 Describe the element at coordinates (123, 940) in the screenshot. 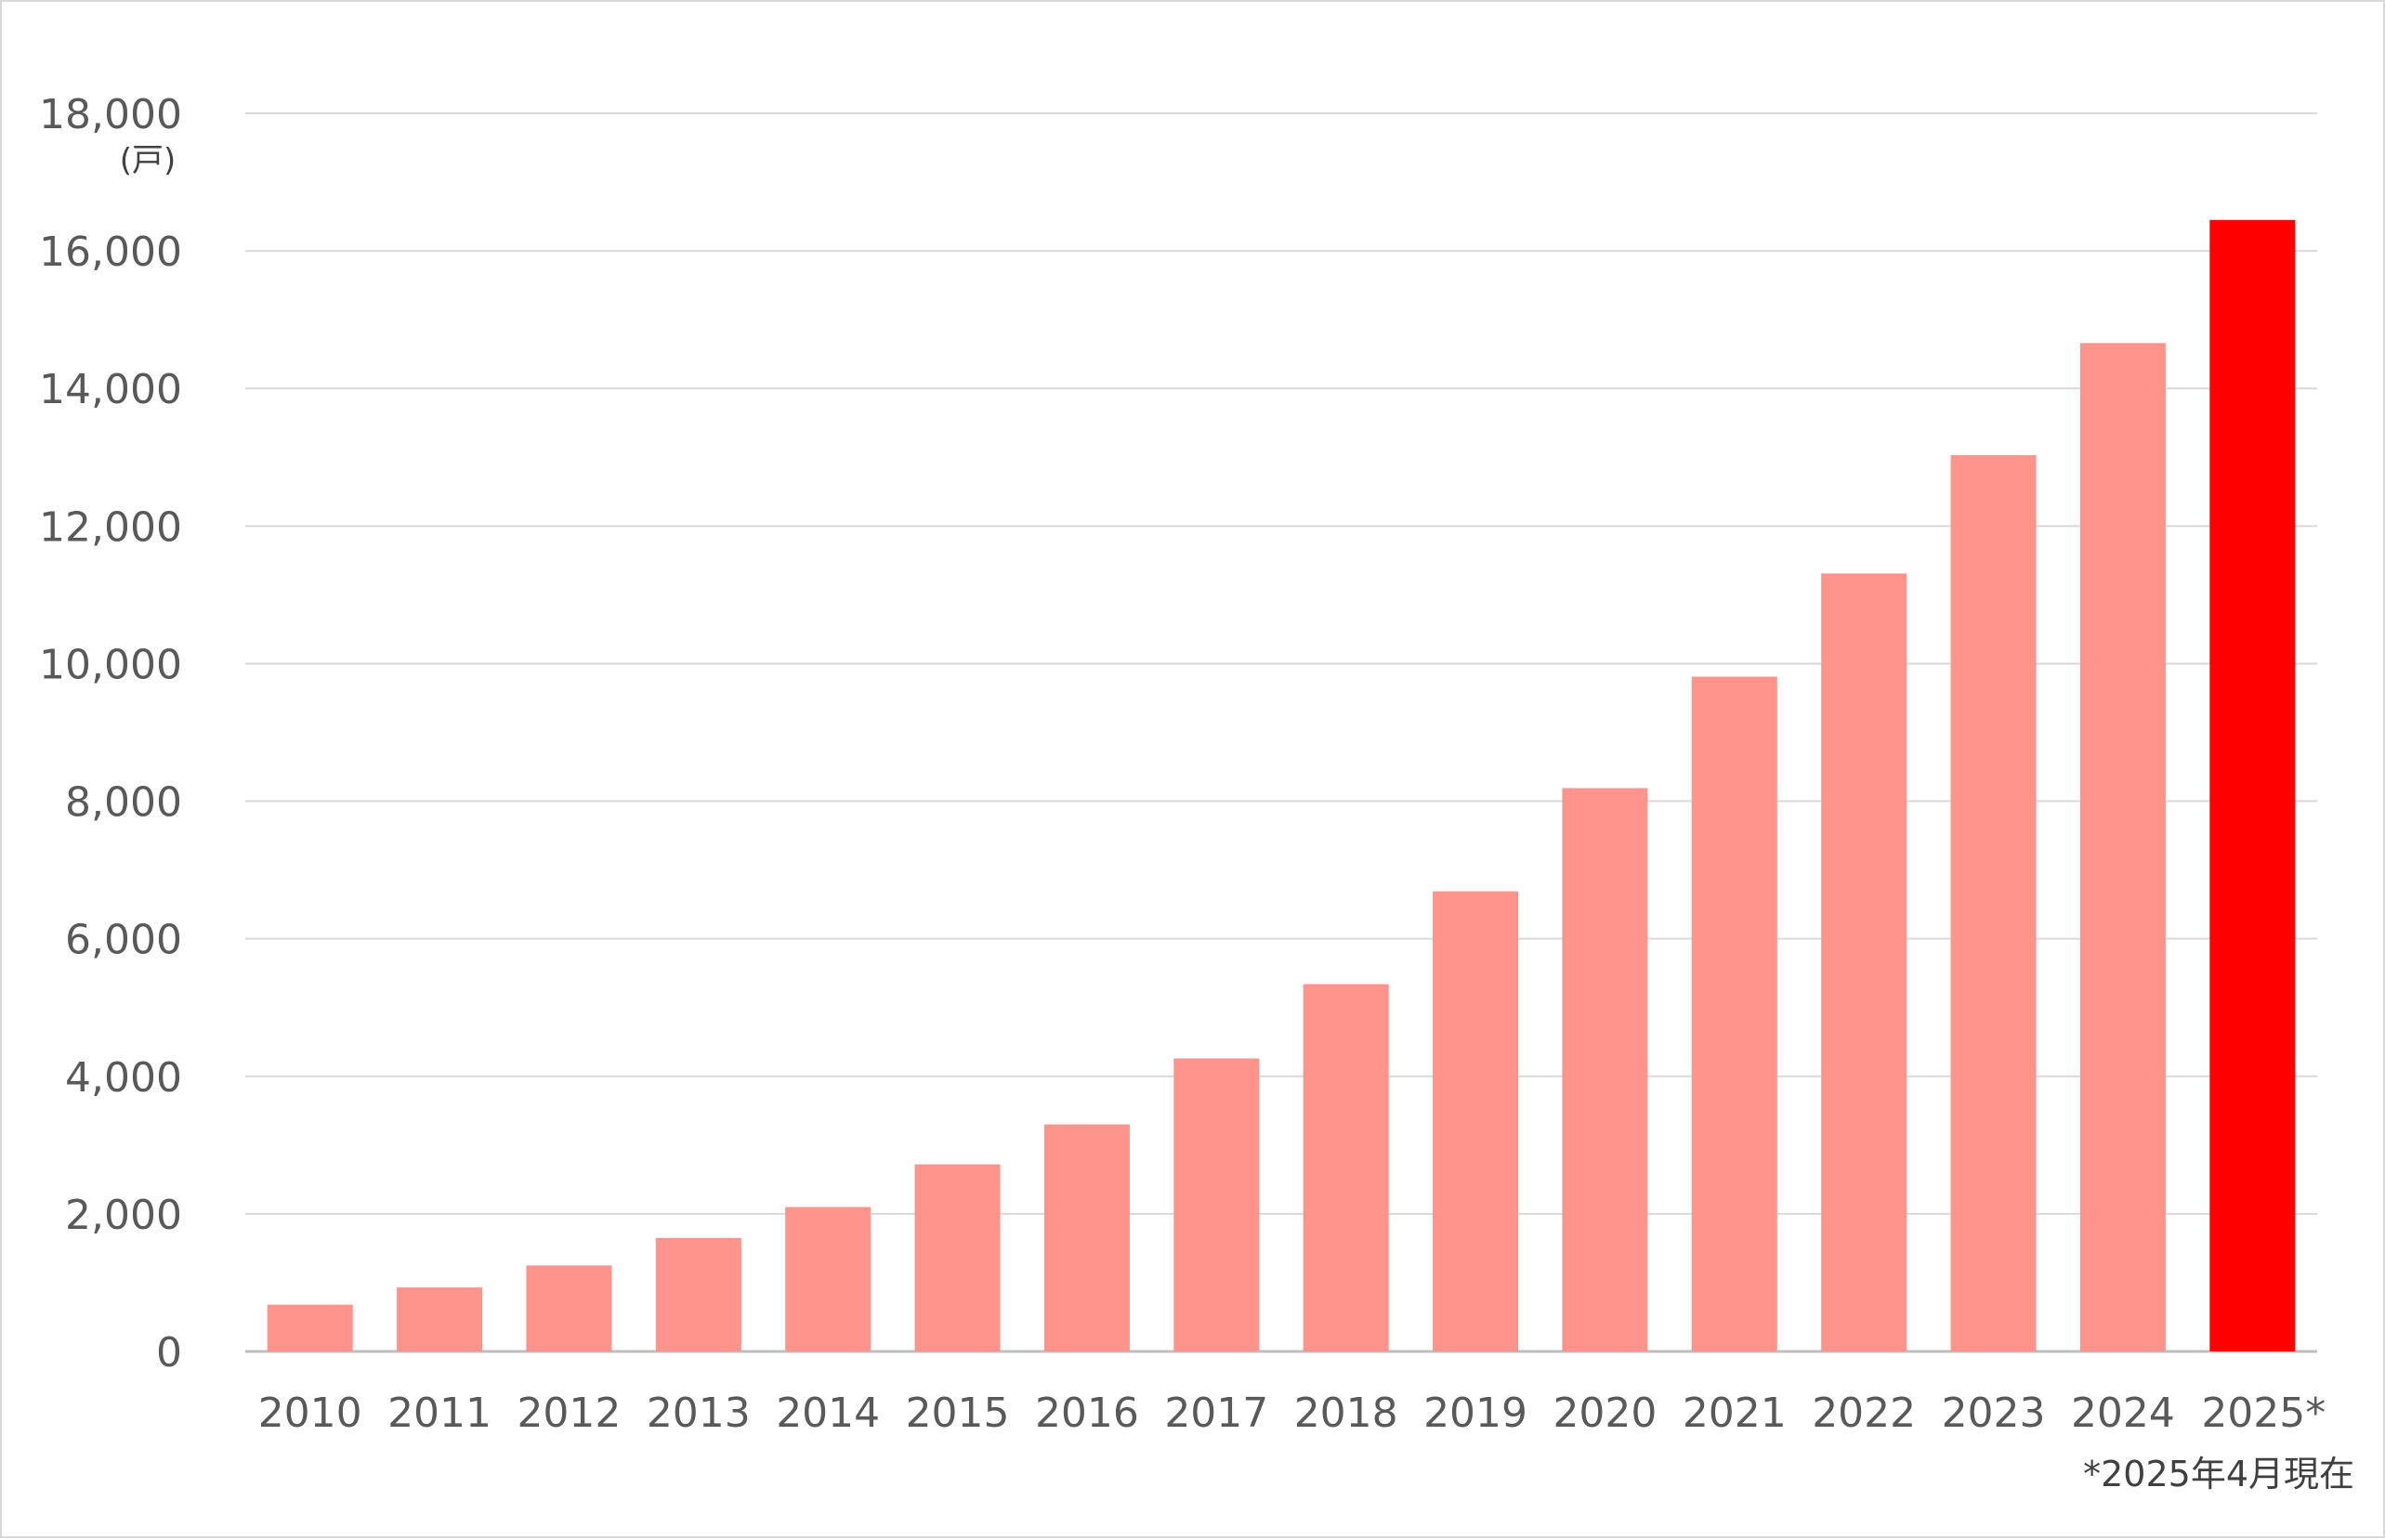

I see `y-tick-label: 6,000` at that location.